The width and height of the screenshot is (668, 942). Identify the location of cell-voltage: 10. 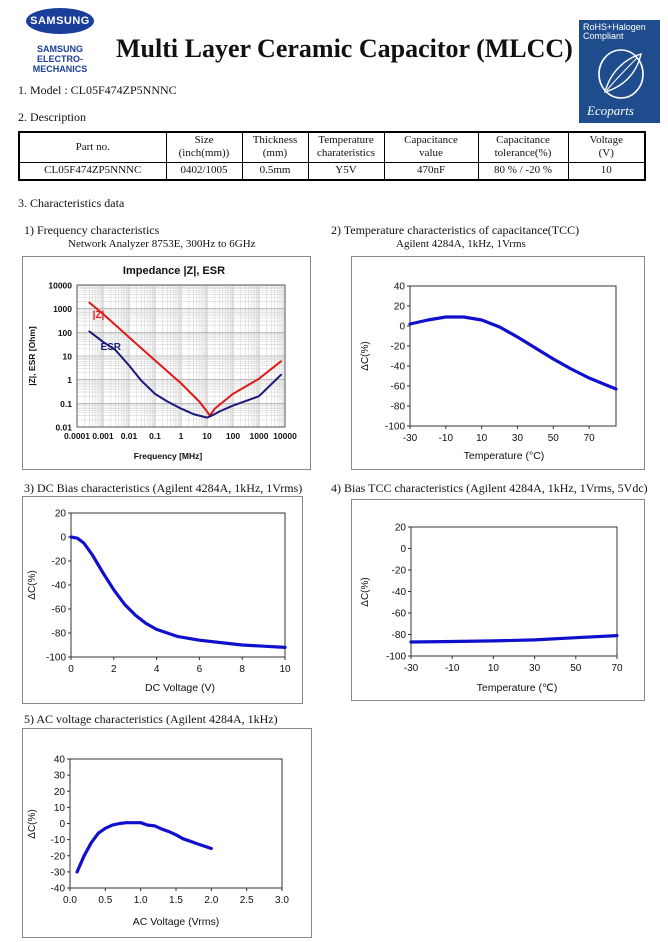
(606, 171).